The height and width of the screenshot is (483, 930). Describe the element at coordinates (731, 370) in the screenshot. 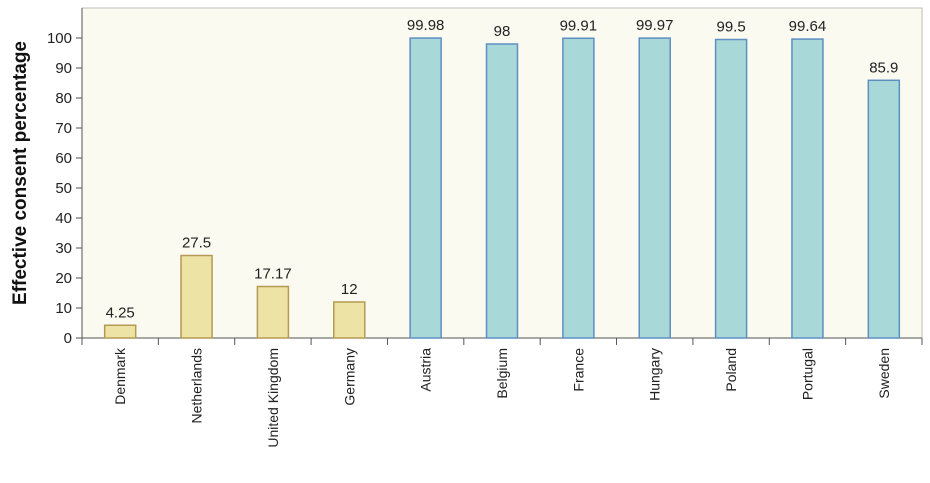

I see `x-tick-label: Poland` at that location.